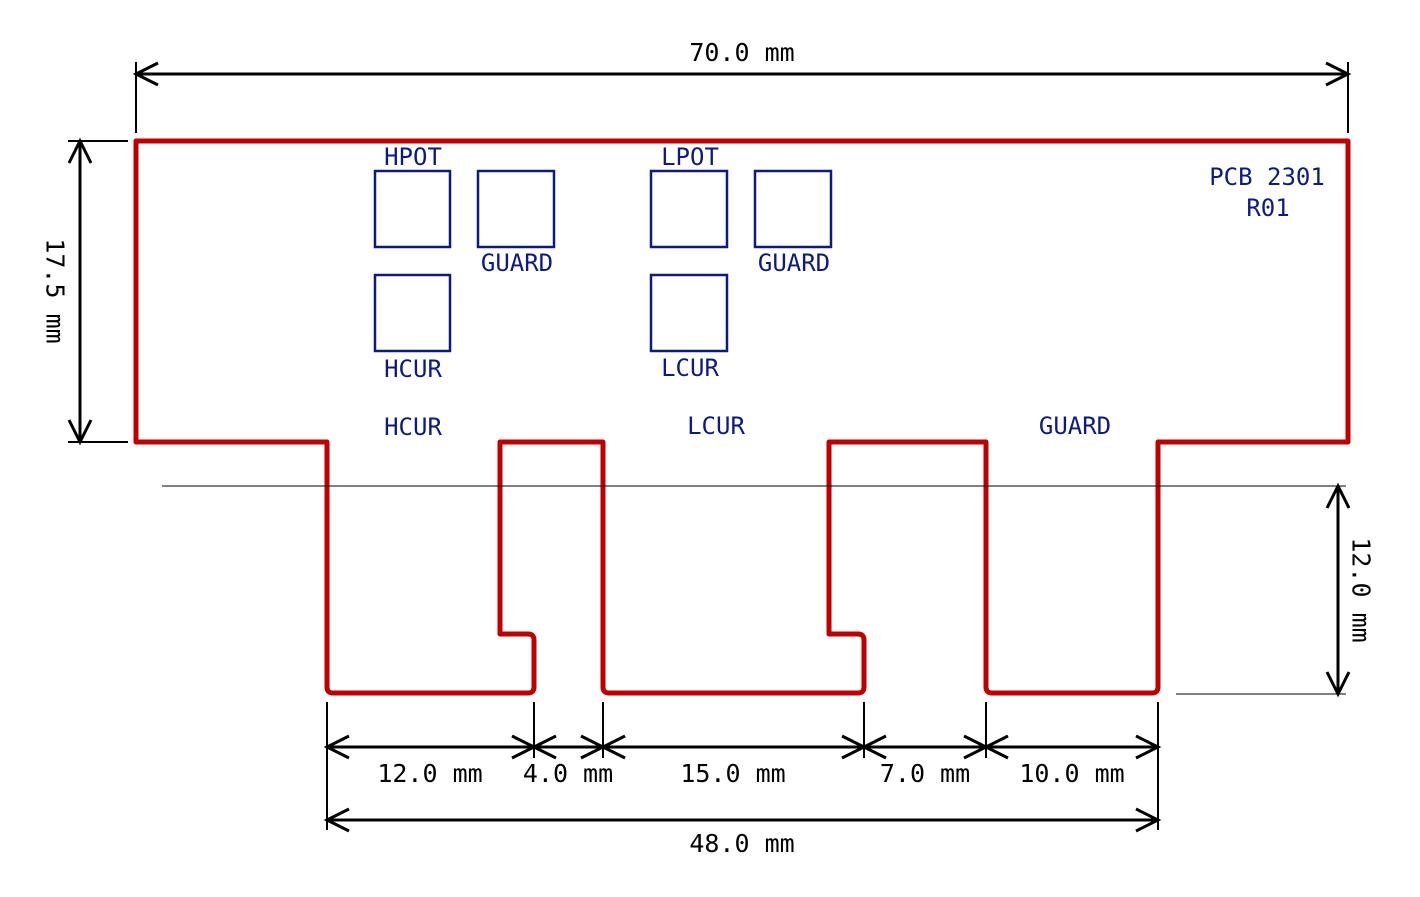 The width and height of the screenshot is (1420, 897). I want to click on gap1-arrow-left, so click(543, 747).